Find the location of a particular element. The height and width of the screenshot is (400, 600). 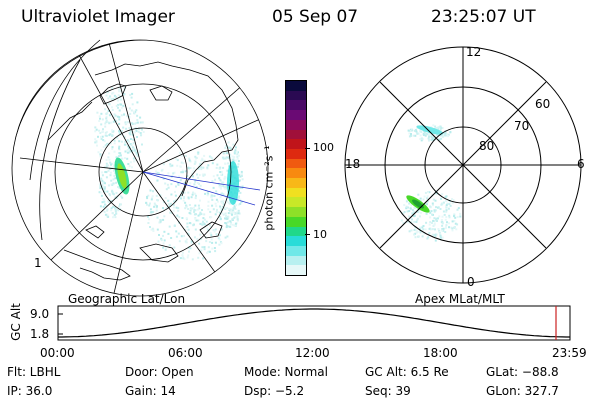

mlat-label-80: 80 is located at coordinates (487, 146).